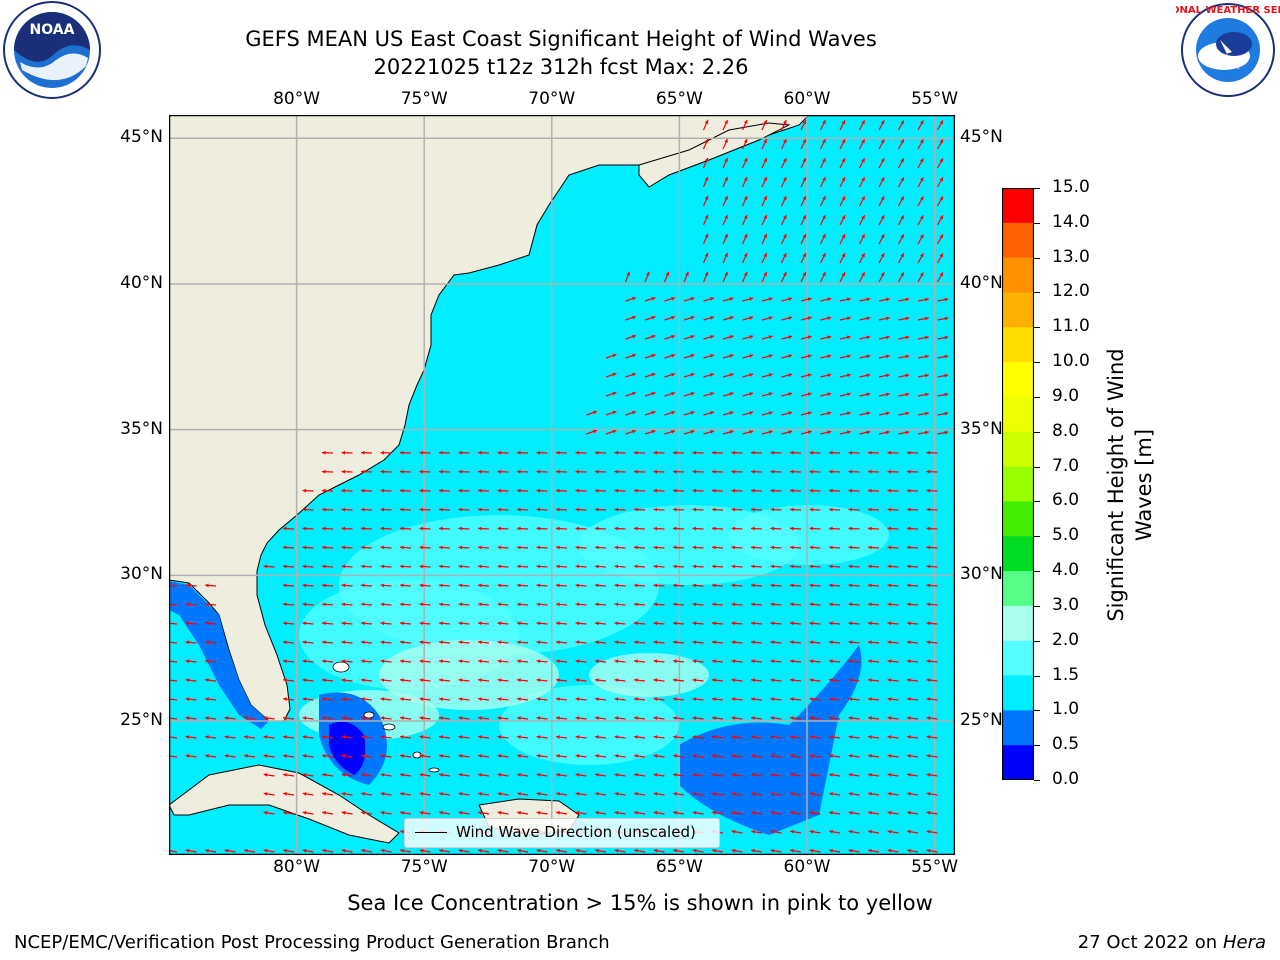 This screenshot has width=1280, height=960. Describe the element at coordinates (1066, 430) in the screenshot. I see `colorbar-tick-label: 8.0` at that location.